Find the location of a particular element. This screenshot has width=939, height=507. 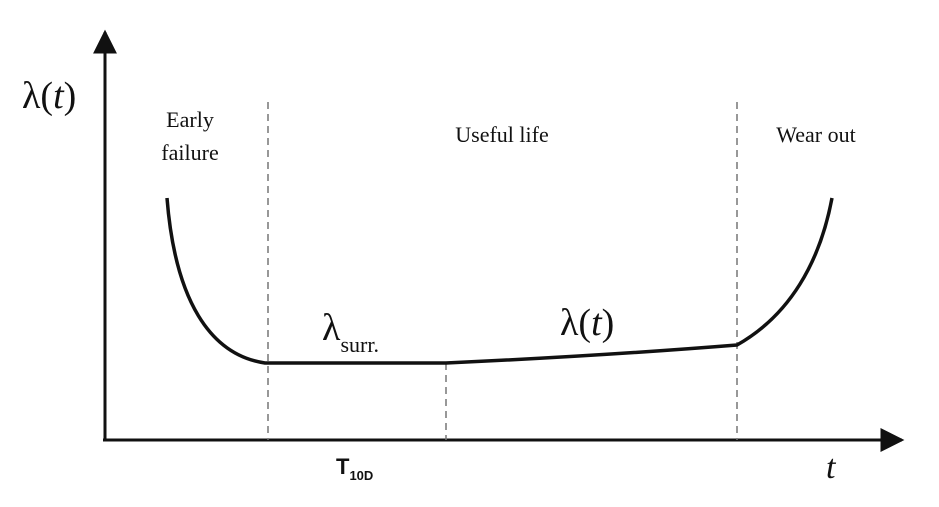

text: surr. is located at coordinates (359, 344).